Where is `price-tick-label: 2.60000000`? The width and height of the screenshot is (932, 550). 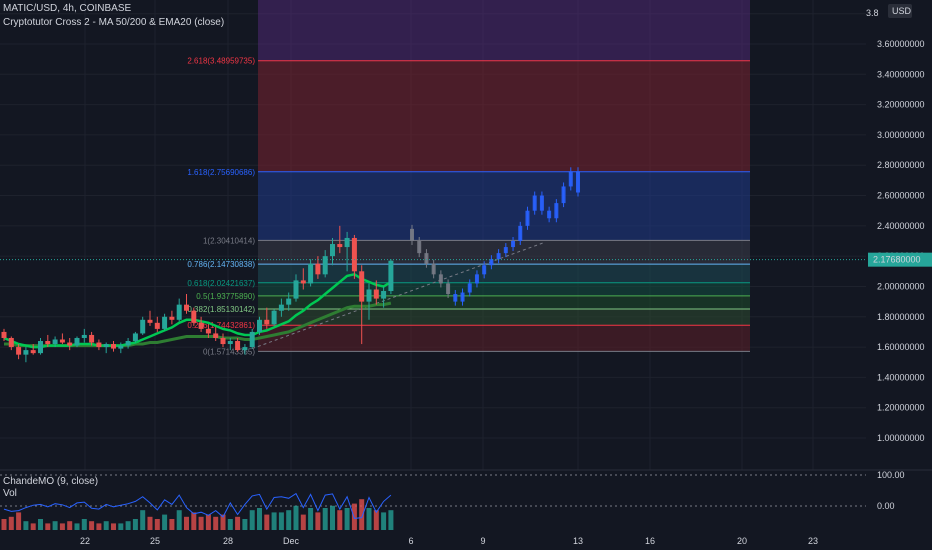 price-tick-label: 2.60000000 is located at coordinates (901, 196).